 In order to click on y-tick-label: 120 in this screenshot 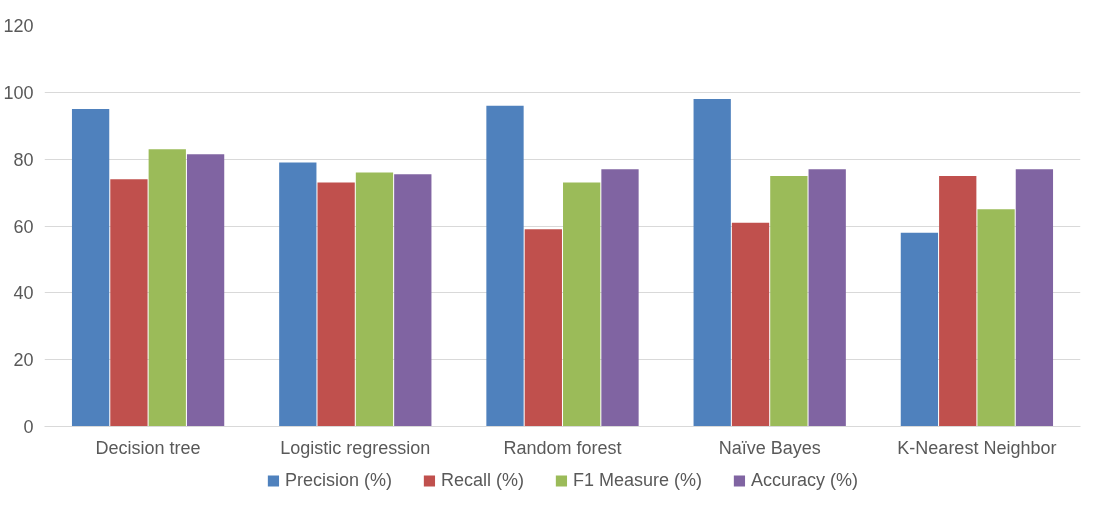, I will do `click(18, 26)`.